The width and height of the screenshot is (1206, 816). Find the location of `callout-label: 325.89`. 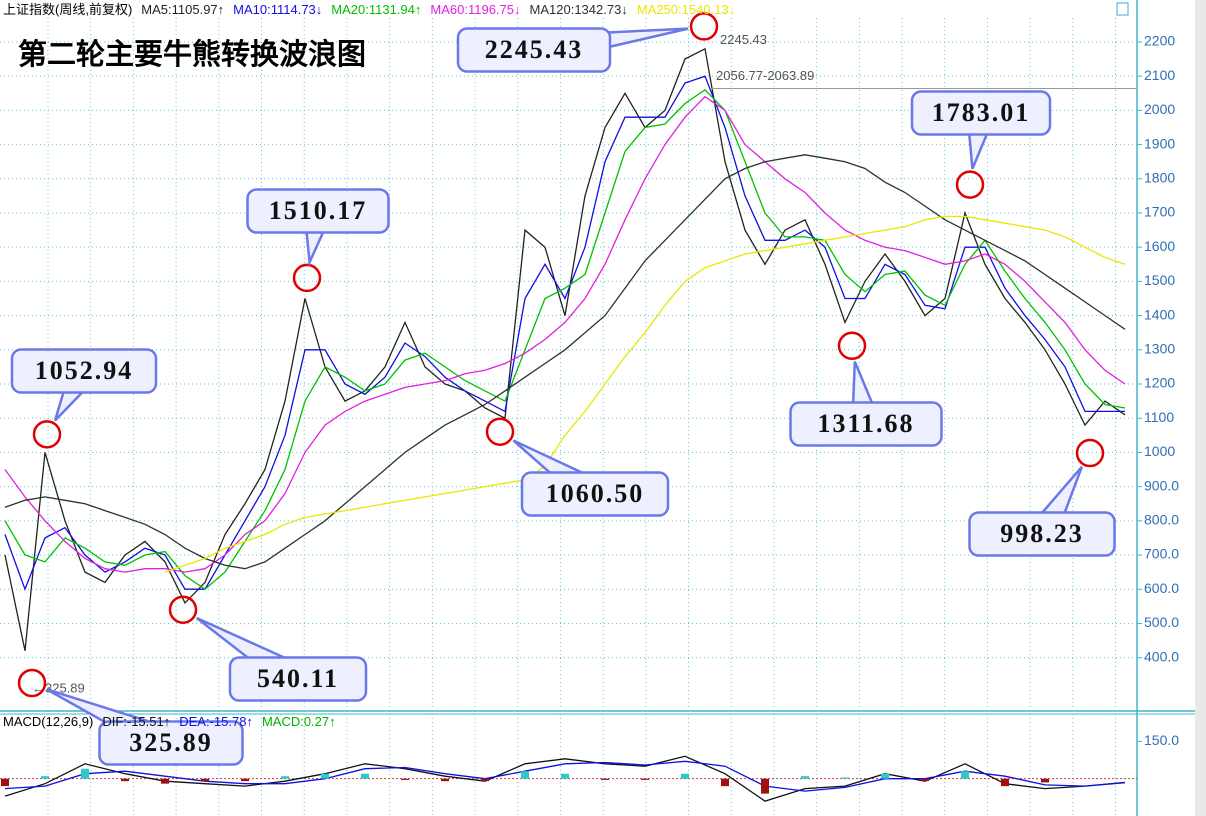

callout-label: 325.89 is located at coordinates (171, 742).